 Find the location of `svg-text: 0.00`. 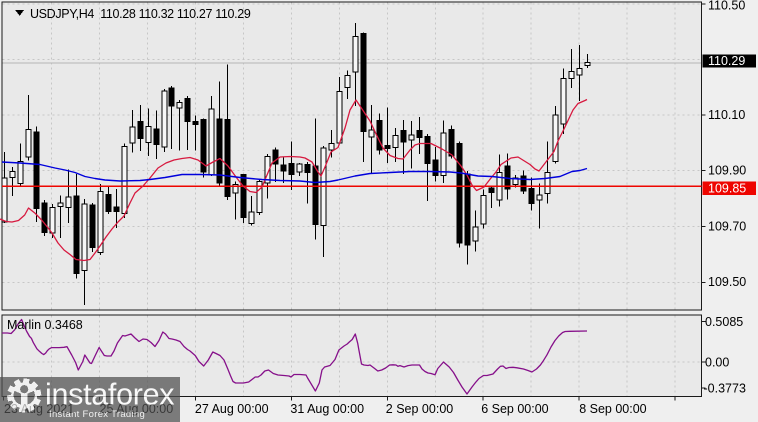

svg-text: 0.00 is located at coordinates (717, 363).